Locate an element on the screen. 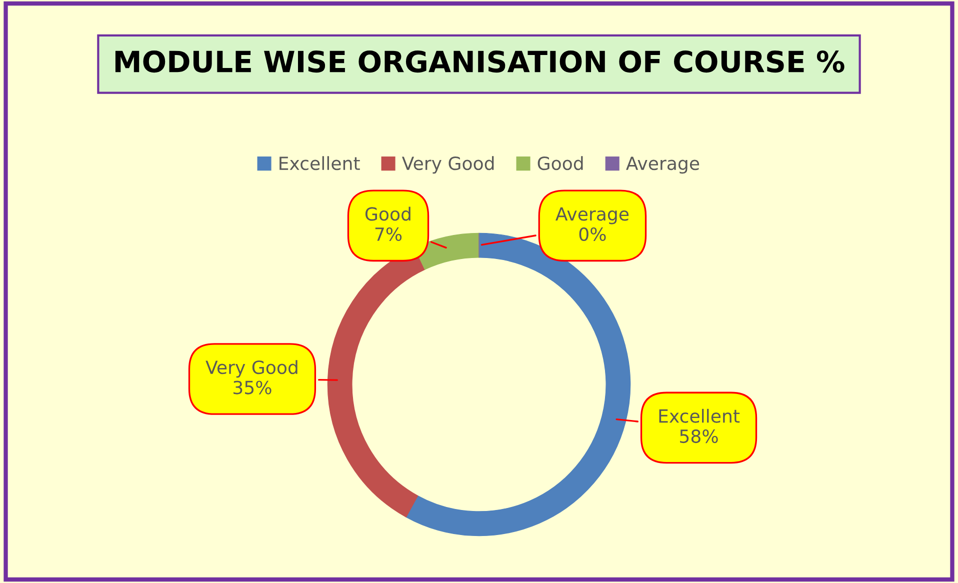 This screenshot has height=583, width=958. text: 0% is located at coordinates (592, 234).